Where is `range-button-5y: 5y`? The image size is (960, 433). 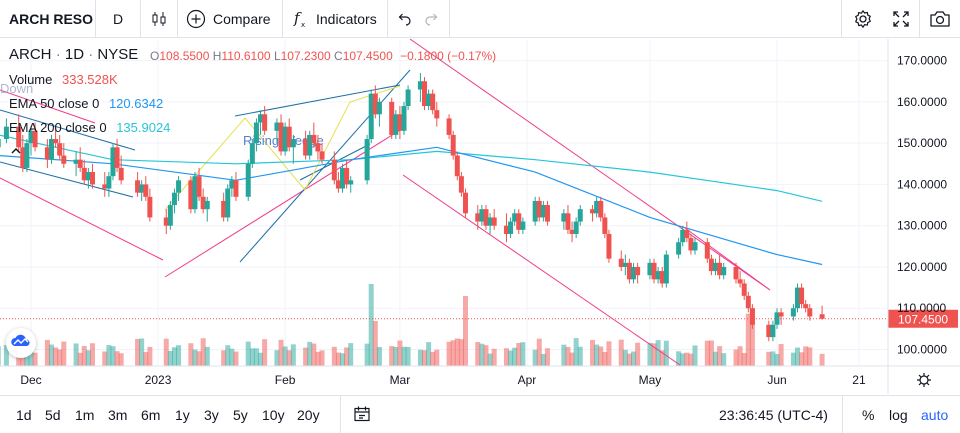 range-button-5y: 5y is located at coordinates (240, 415).